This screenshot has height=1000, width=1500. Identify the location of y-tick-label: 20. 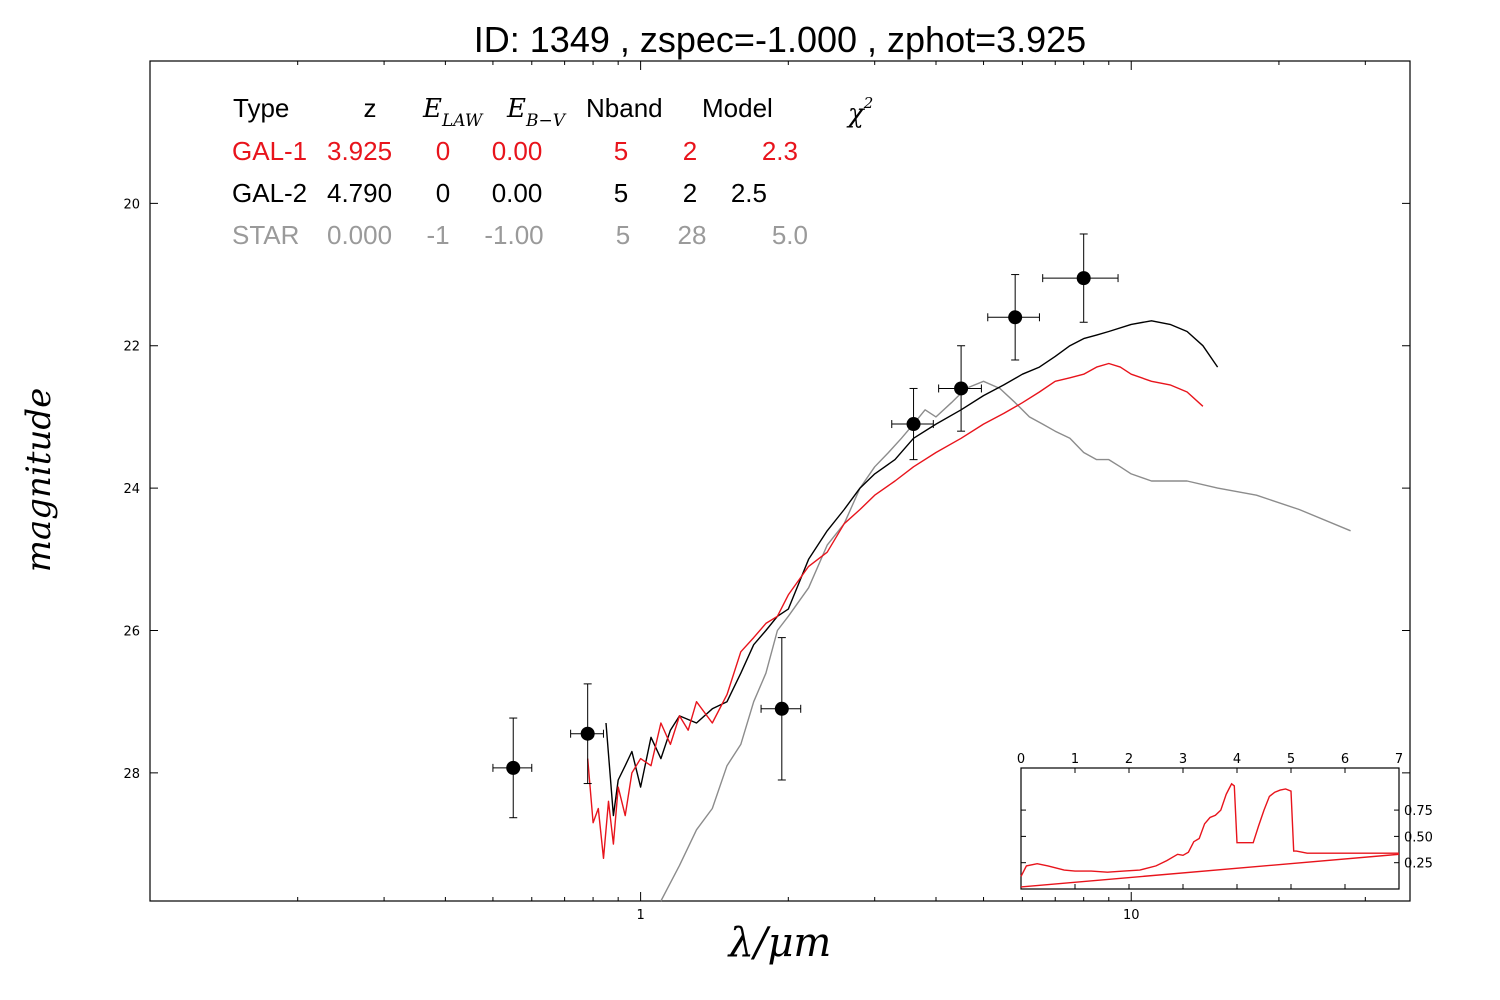
(131, 204).